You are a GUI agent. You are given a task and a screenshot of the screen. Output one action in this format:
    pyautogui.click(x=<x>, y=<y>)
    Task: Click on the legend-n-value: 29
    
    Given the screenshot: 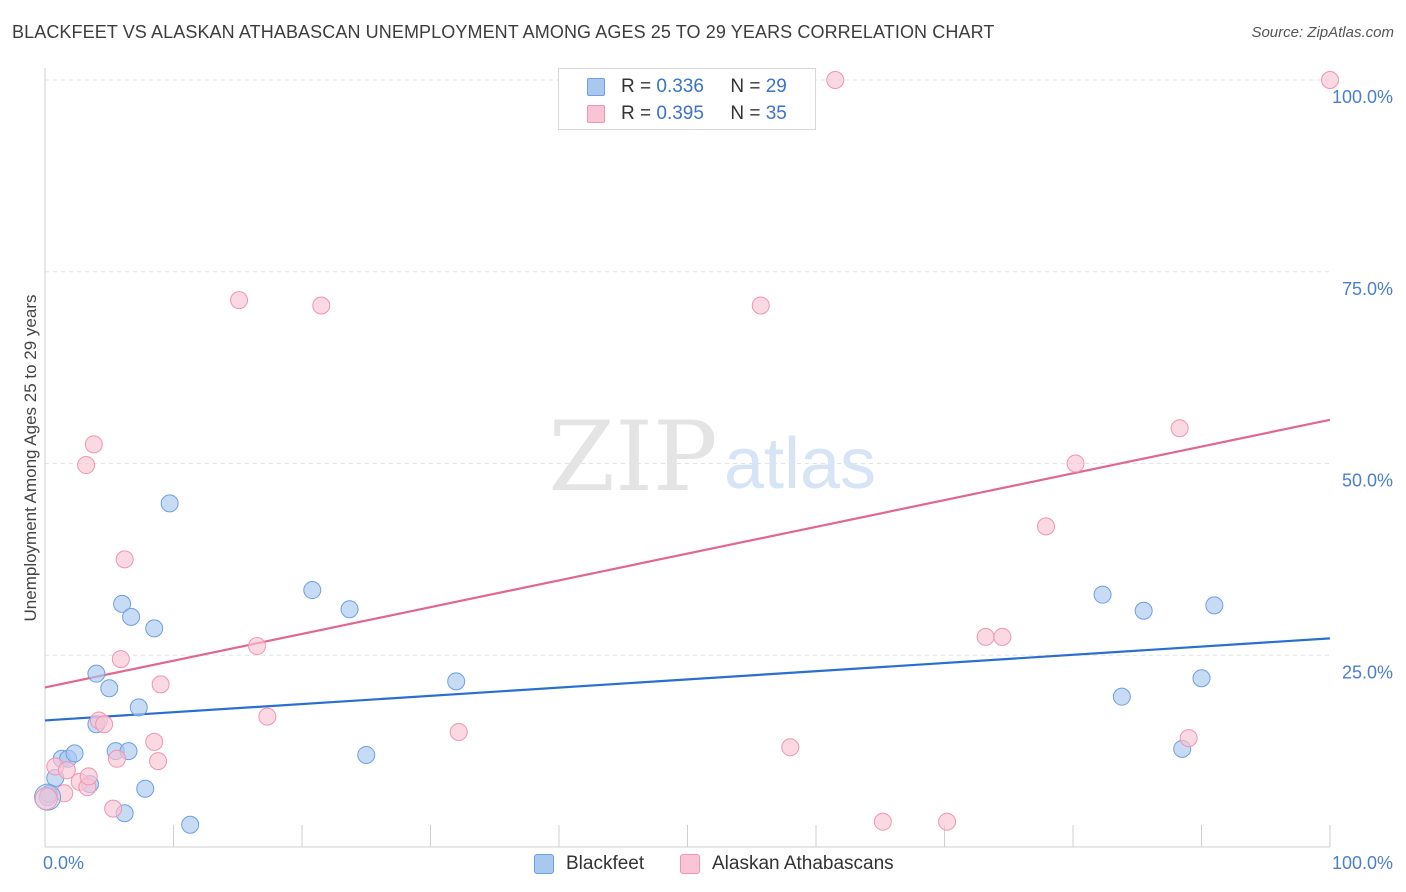 What is the action you would take?
    pyautogui.click(x=776, y=86)
    